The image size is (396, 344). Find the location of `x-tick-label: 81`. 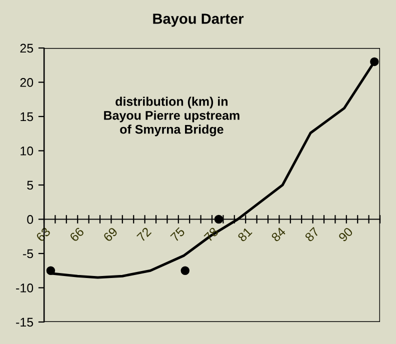

x-tick-label: 81 is located at coordinates (244, 234).